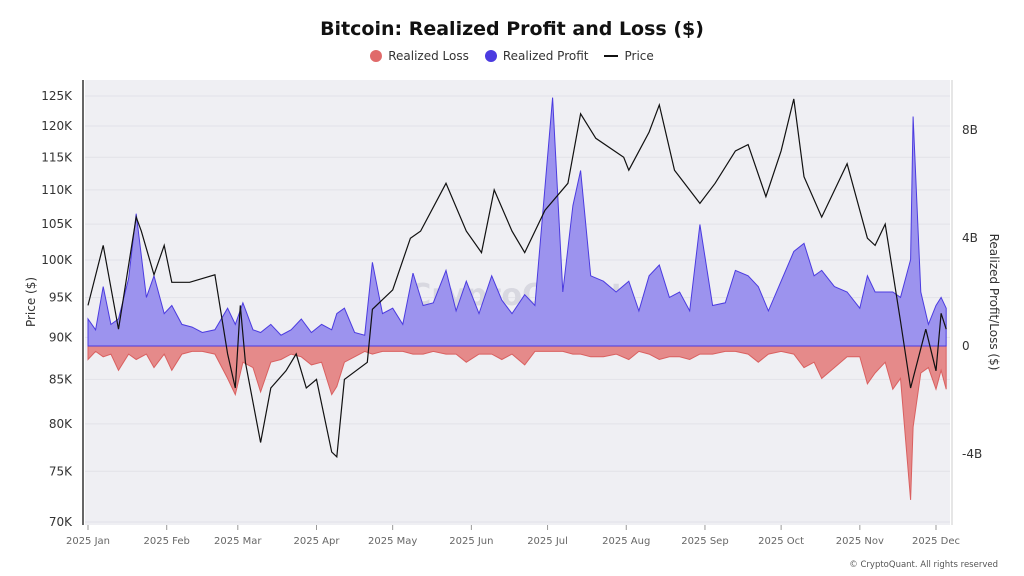  Describe the element at coordinates (61, 337) in the screenshot. I see `left-tick-label: 90K` at that location.